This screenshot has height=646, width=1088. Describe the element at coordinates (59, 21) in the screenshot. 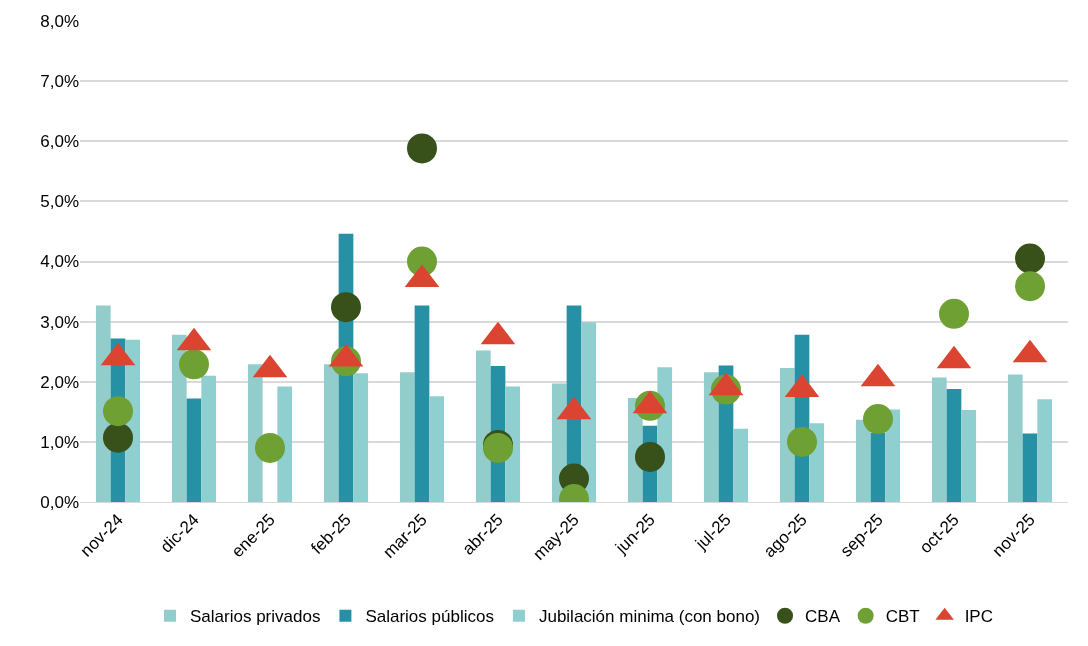

I see `y-tick-label: 8,0%` at that location.